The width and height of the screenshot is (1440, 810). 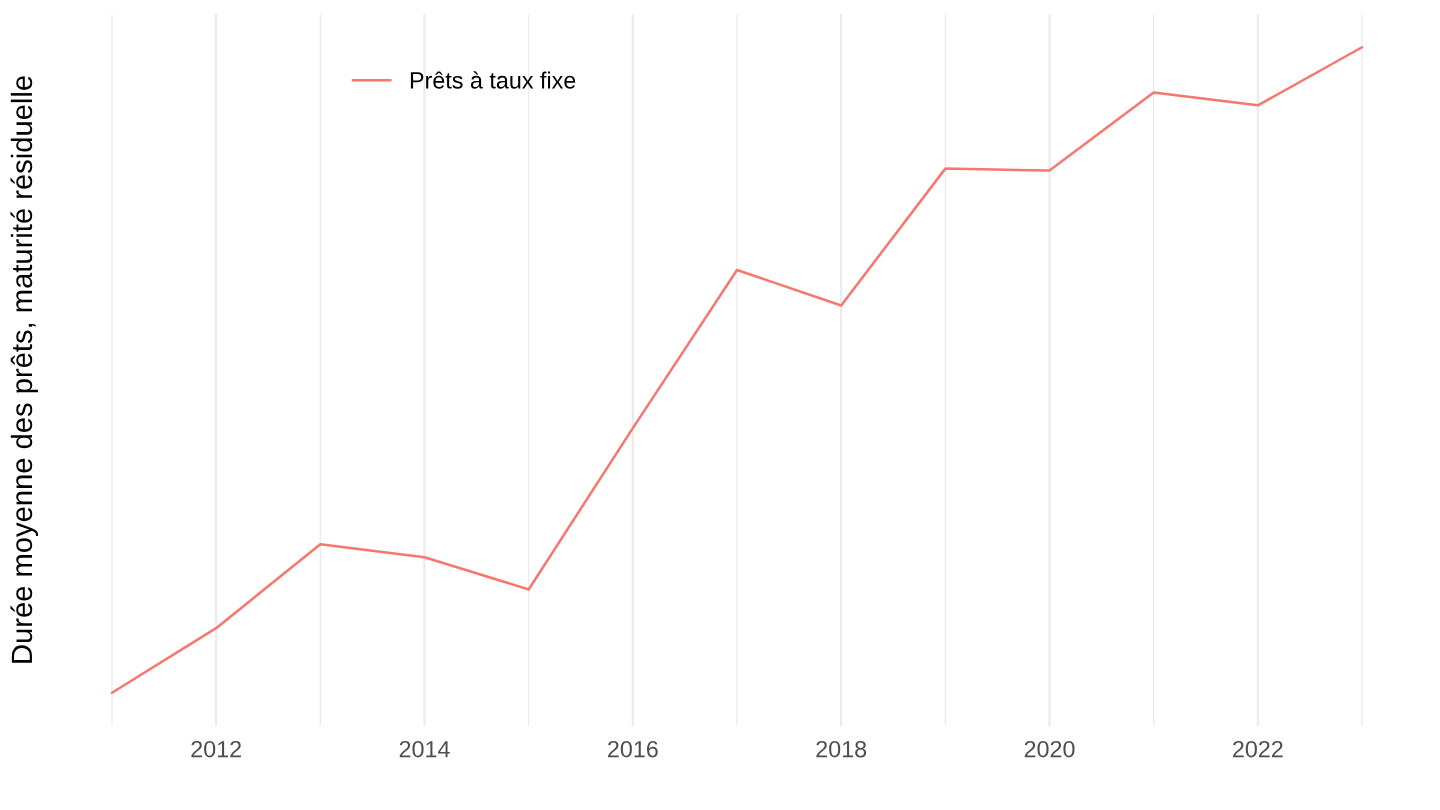 I want to click on legend-label: Prêts à taux fixe, so click(x=493, y=80).